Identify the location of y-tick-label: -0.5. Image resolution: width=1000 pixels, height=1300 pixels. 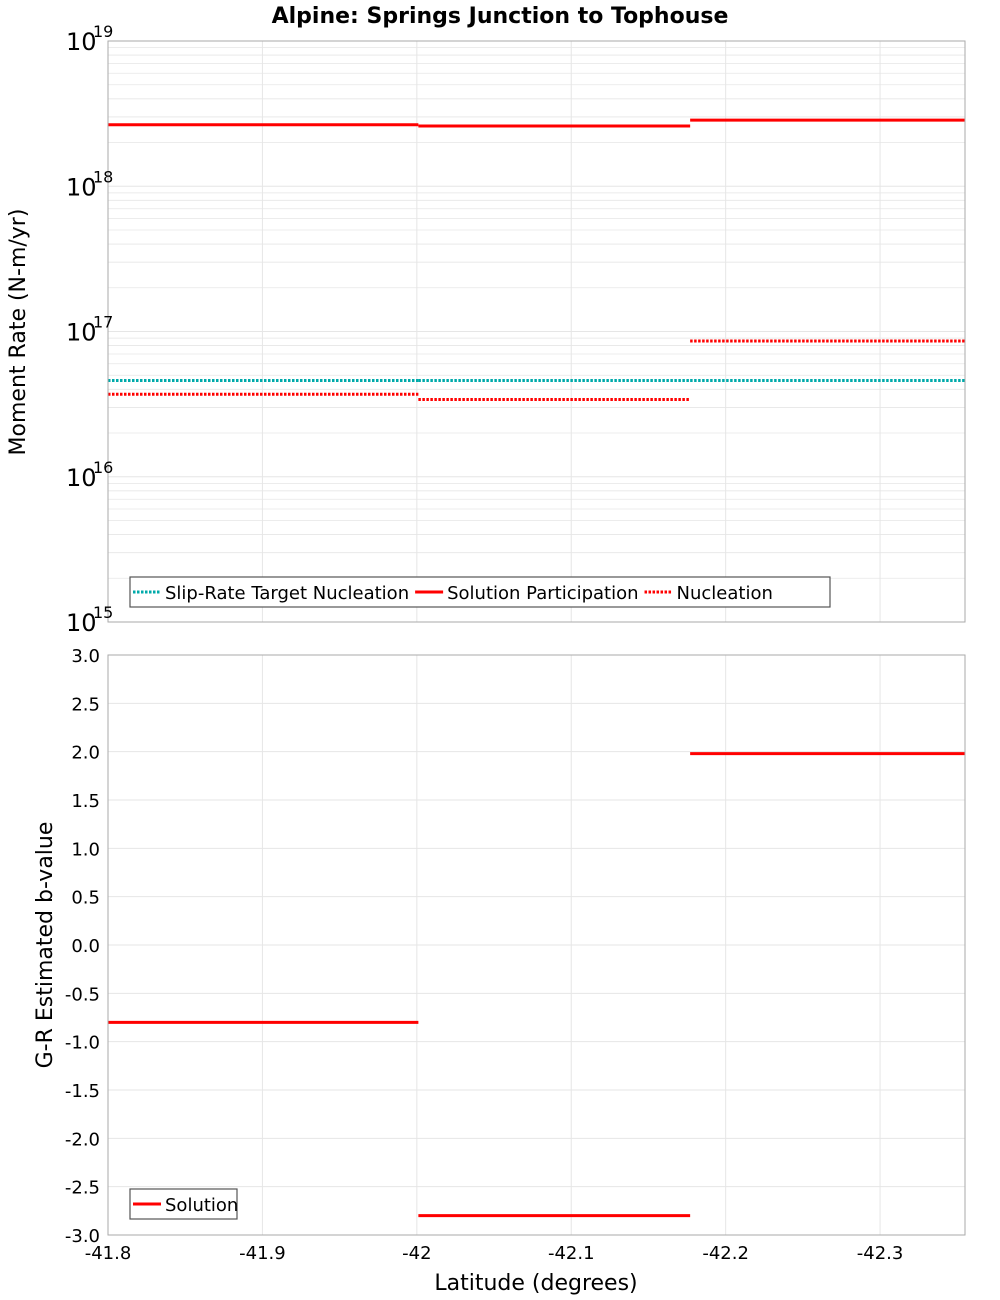
(82, 994).